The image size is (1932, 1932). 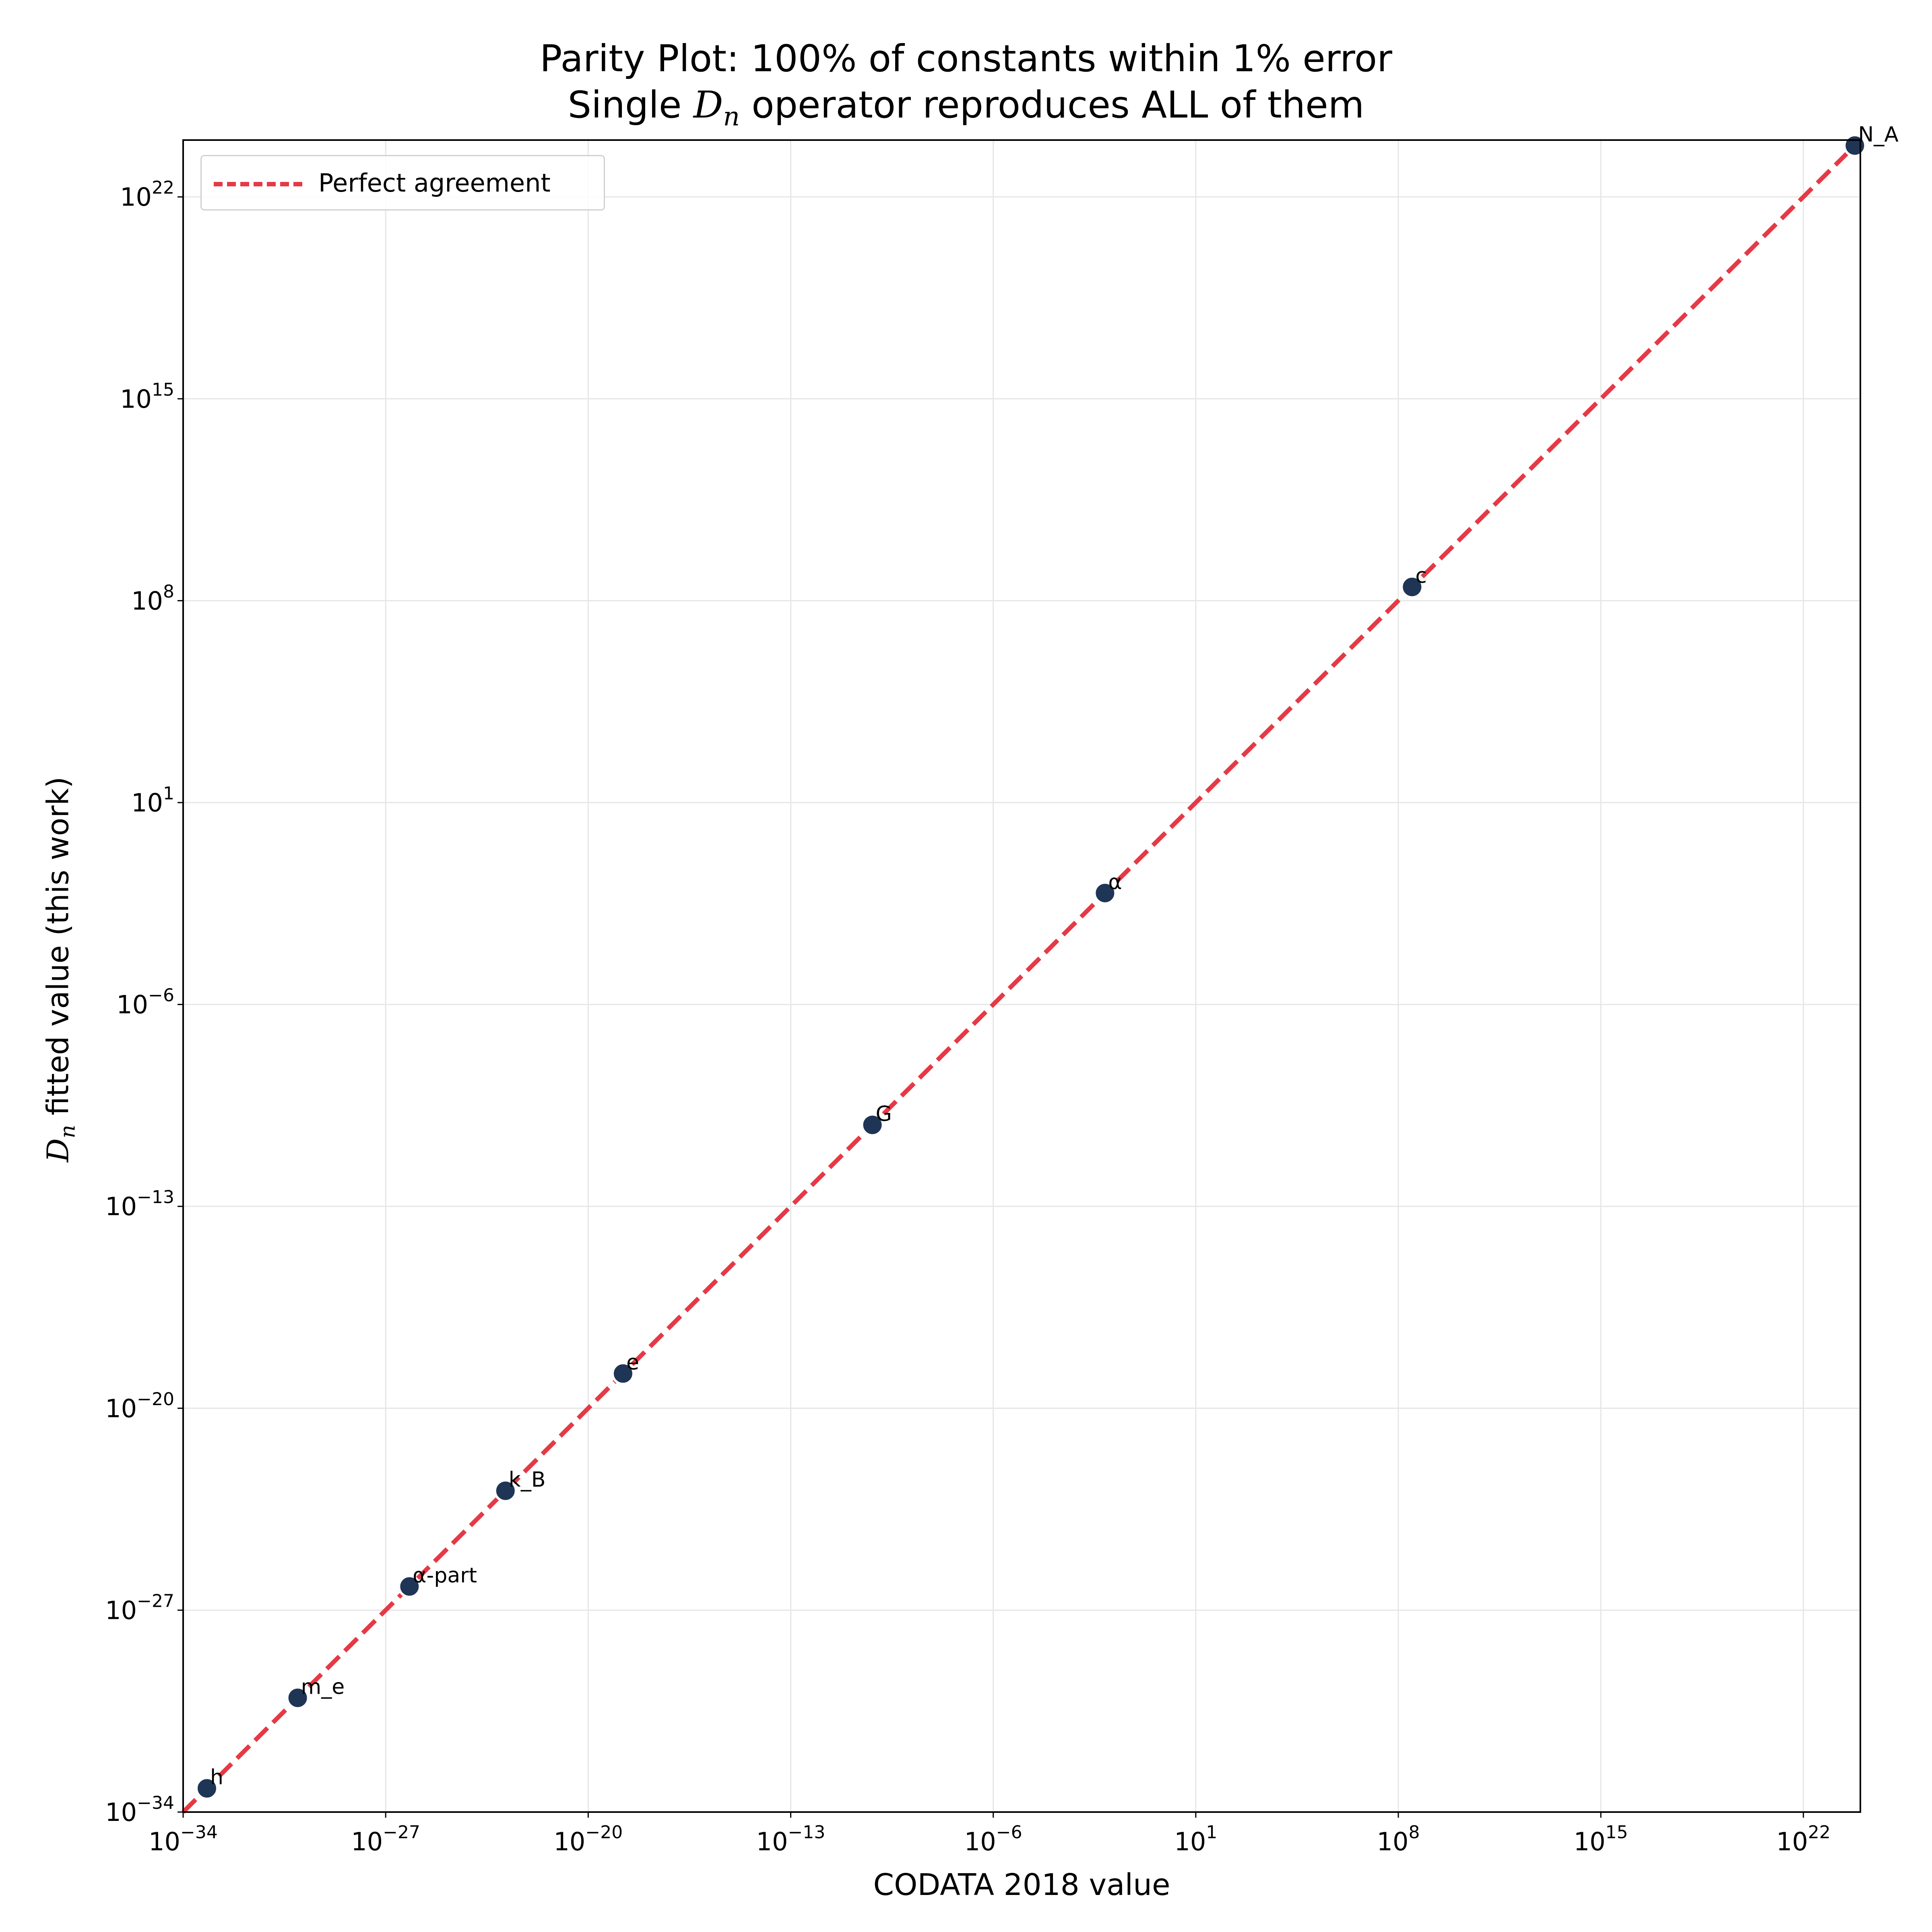 What do you see at coordinates (183, 1839) in the screenshot?
I see `x-tick-label: 10⁻³⁴` at bounding box center [183, 1839].